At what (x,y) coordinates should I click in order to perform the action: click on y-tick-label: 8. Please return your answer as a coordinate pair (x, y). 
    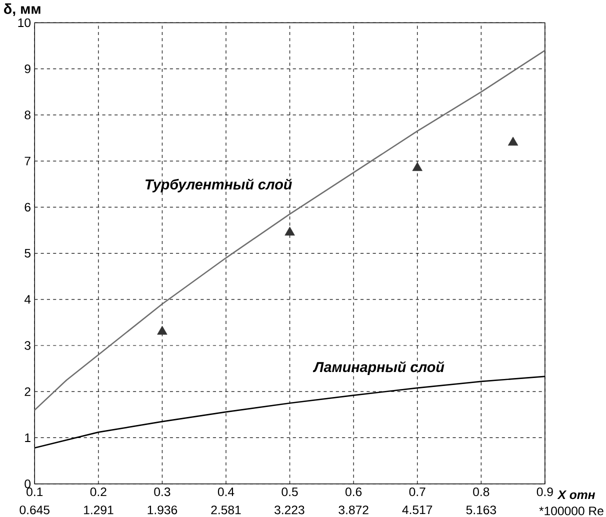
    Looking at the image, I should click on (27, 115).